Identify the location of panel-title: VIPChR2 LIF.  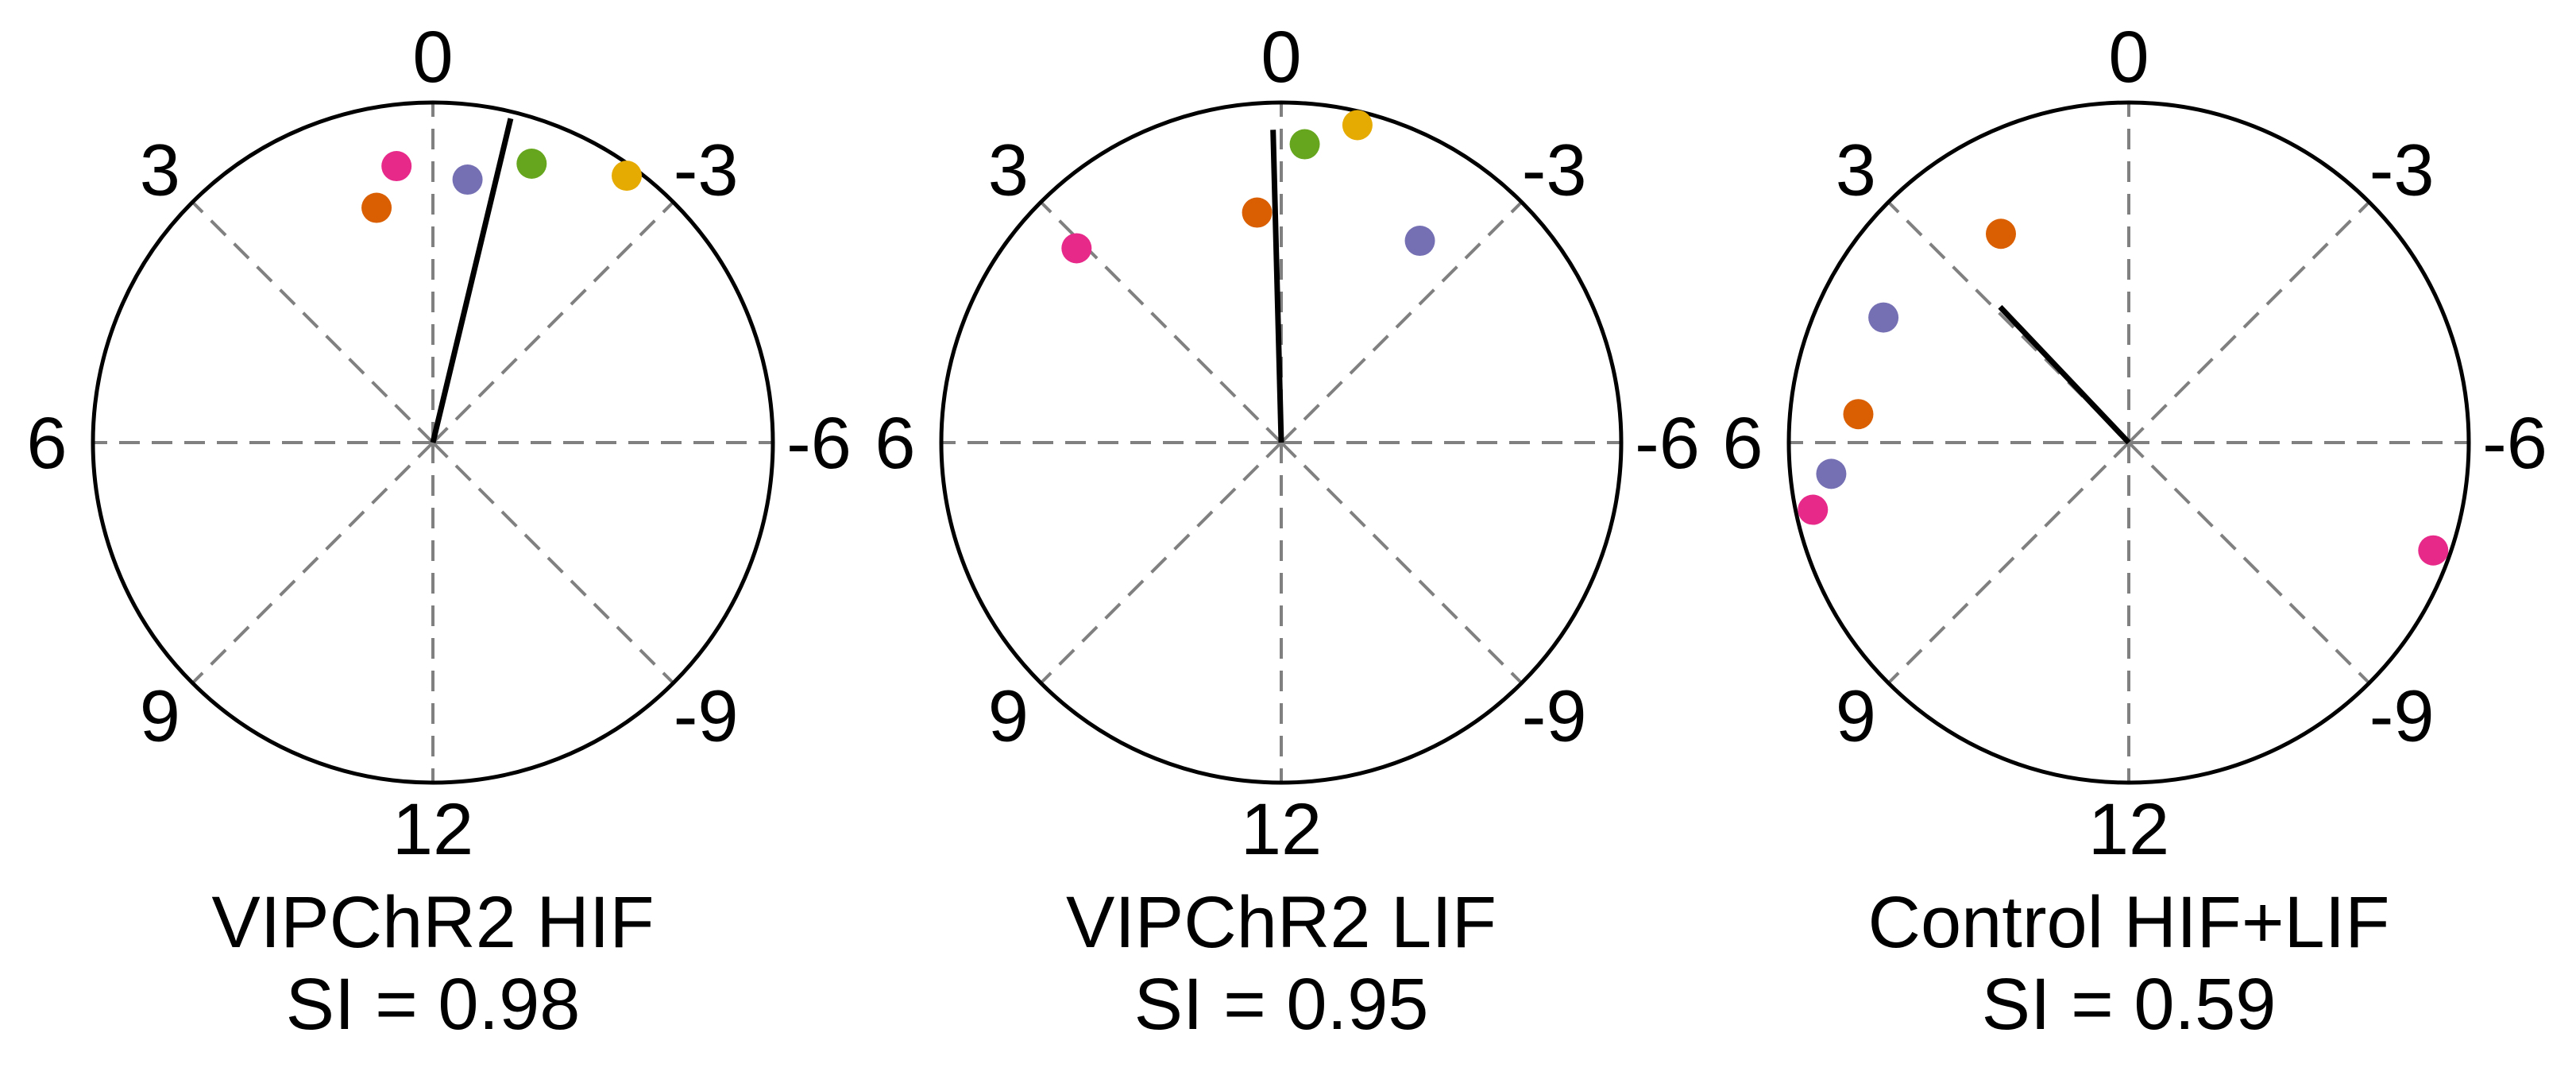
(1281, 922).